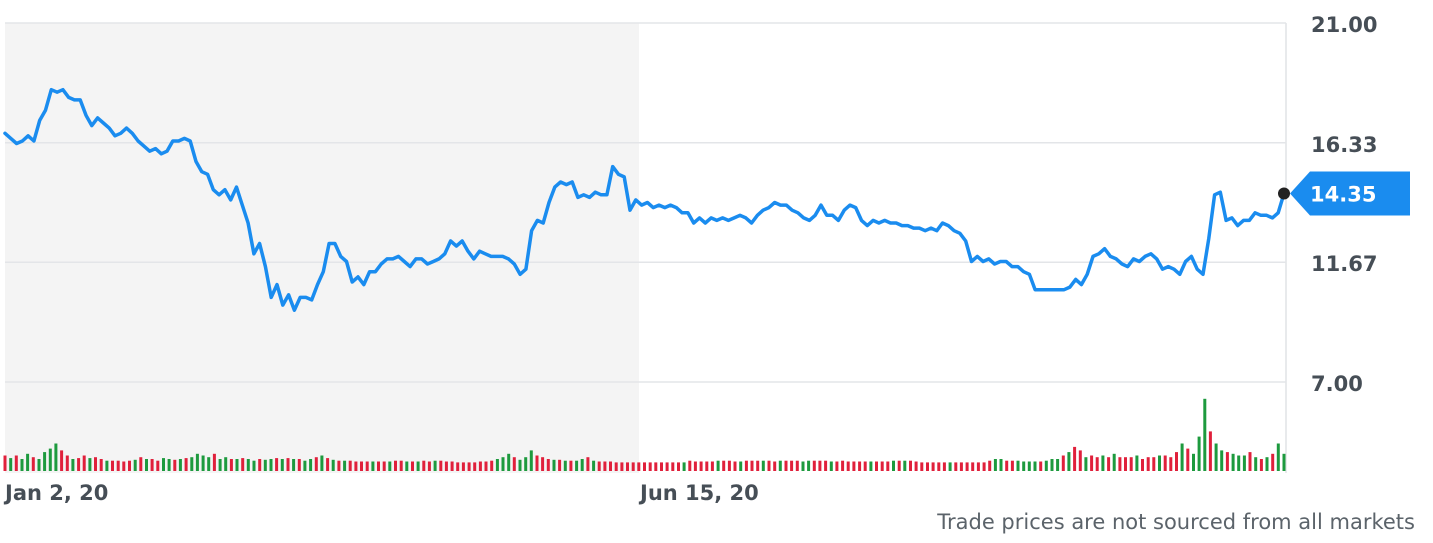 Image resolution: width=1433 pixels, height=543 pixels. Describe the element at coordinates (1350, 193) in the screenshot. I see `current-price-tag: 14.35` at that location.